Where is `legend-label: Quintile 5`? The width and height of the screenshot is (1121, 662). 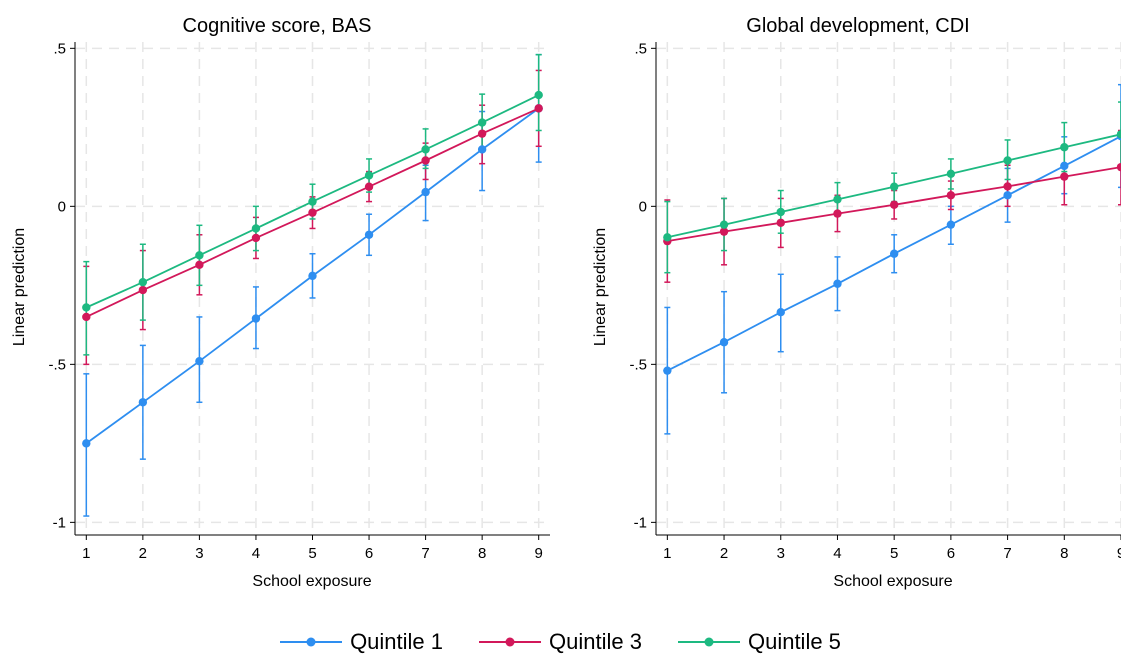 legend-label: Quintile 5 is located at coordinates (794, 641).